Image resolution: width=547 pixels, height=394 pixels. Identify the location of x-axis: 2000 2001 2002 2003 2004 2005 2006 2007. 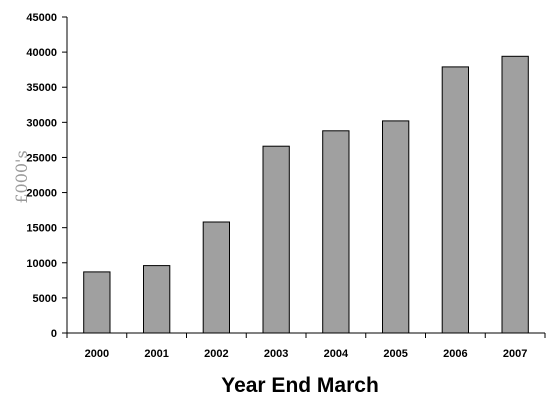
(306, 346).